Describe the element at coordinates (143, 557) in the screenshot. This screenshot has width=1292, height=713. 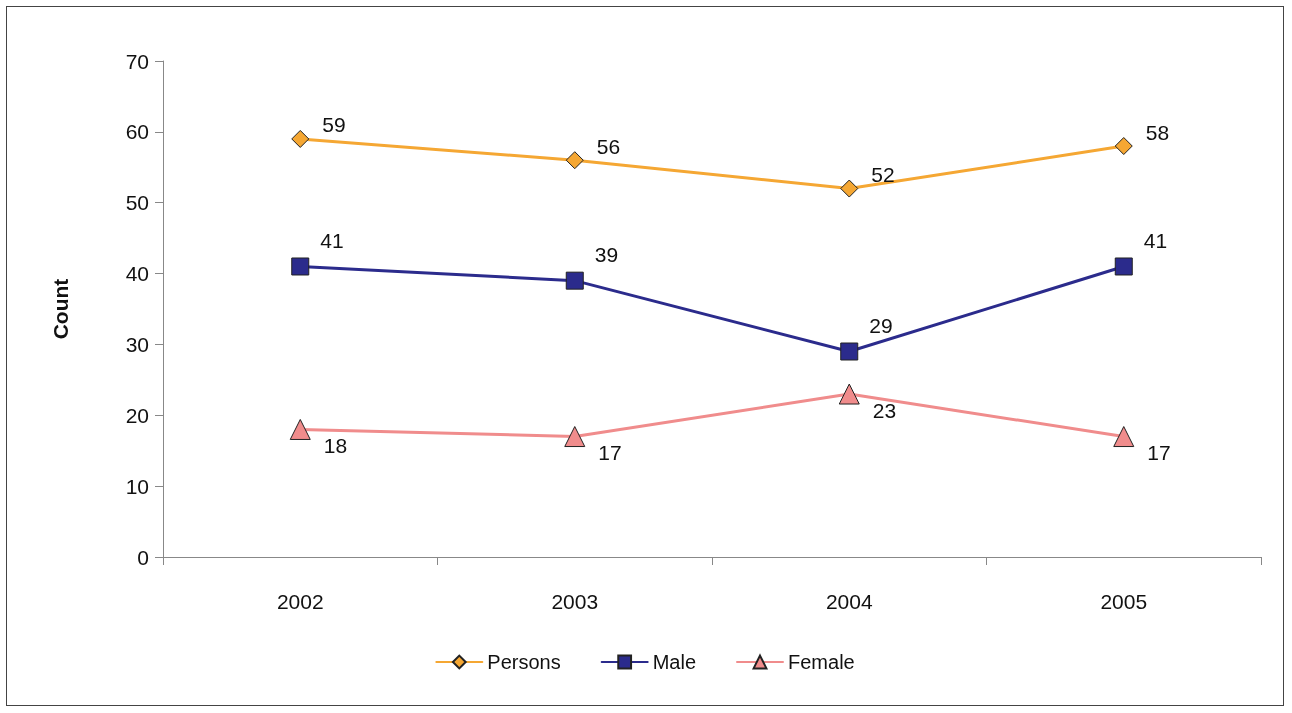
I see `y-tick-label: 0` at that location.